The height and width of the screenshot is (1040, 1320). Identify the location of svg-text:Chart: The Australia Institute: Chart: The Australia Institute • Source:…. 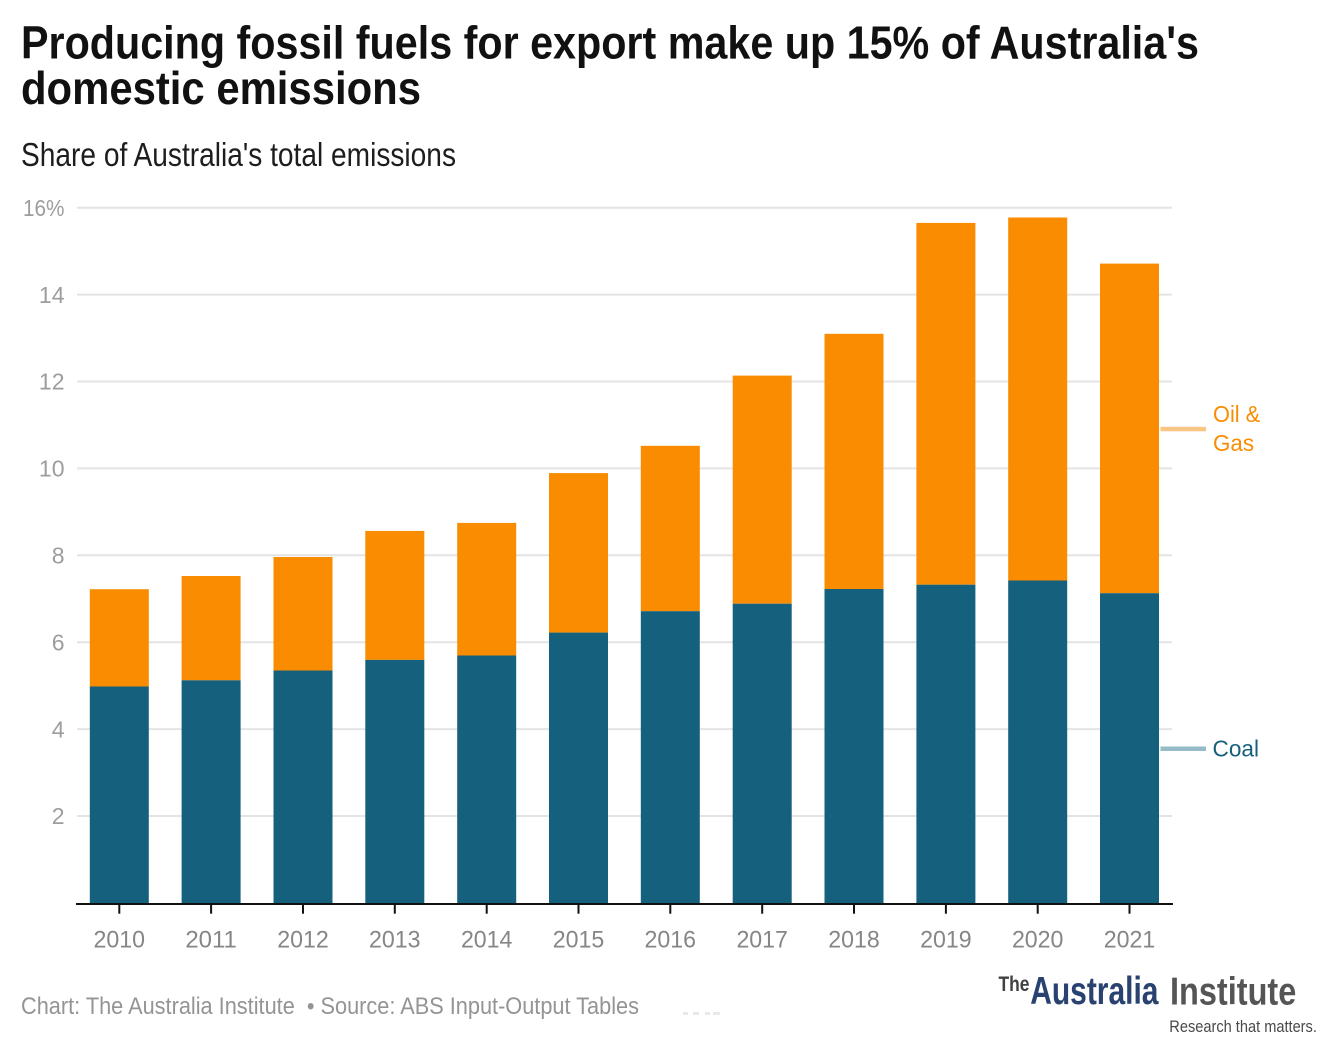
(330, 1006).